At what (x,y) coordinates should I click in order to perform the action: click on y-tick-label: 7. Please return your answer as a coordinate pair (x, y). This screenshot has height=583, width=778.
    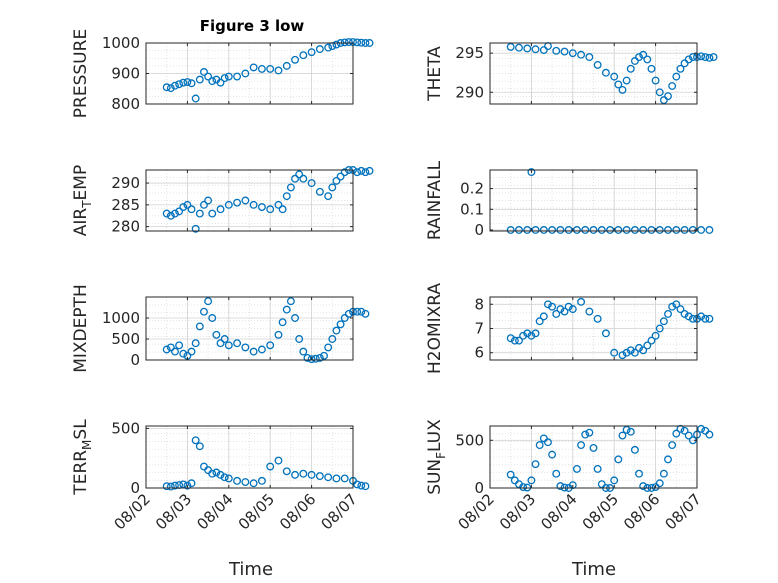
    Looking at the image, I should click on (479, 329).